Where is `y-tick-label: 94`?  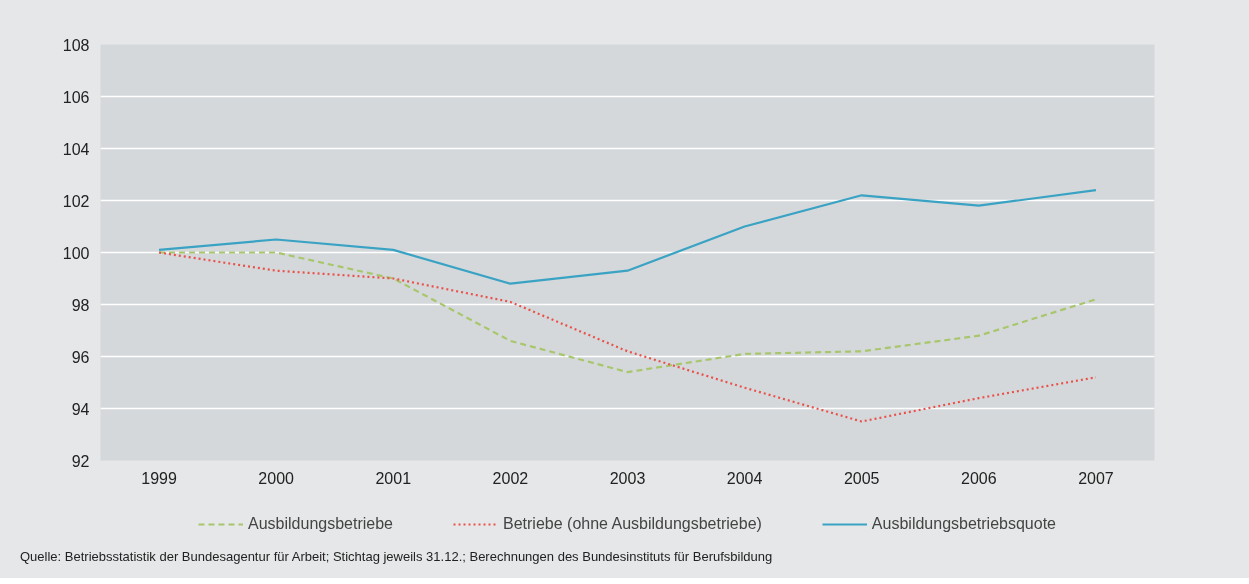
y-tick-label: 94 is located at coordinates (80, 409).